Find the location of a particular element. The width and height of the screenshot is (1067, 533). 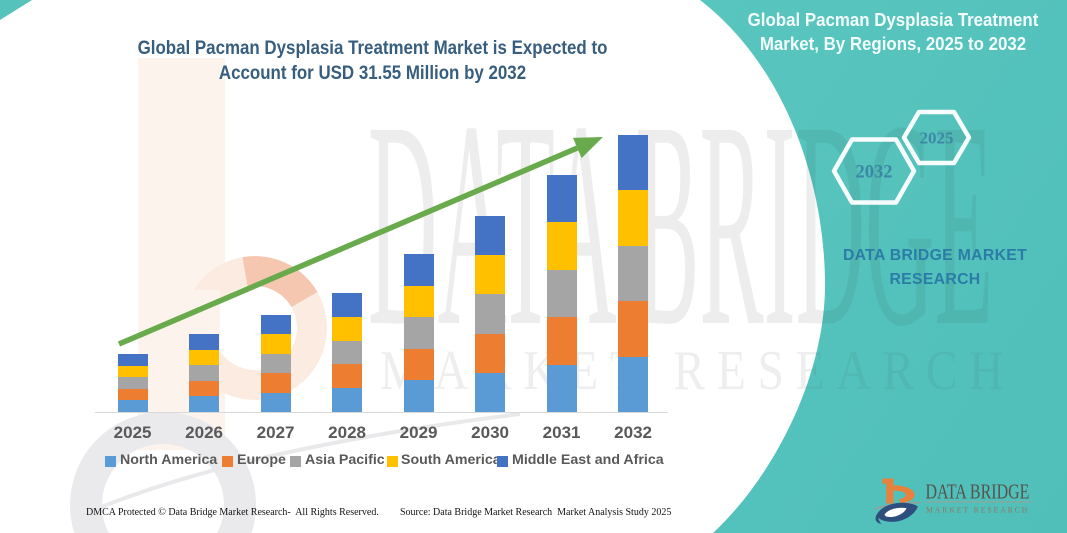

svg-text: 2032 is located at coordinates (874, 173).